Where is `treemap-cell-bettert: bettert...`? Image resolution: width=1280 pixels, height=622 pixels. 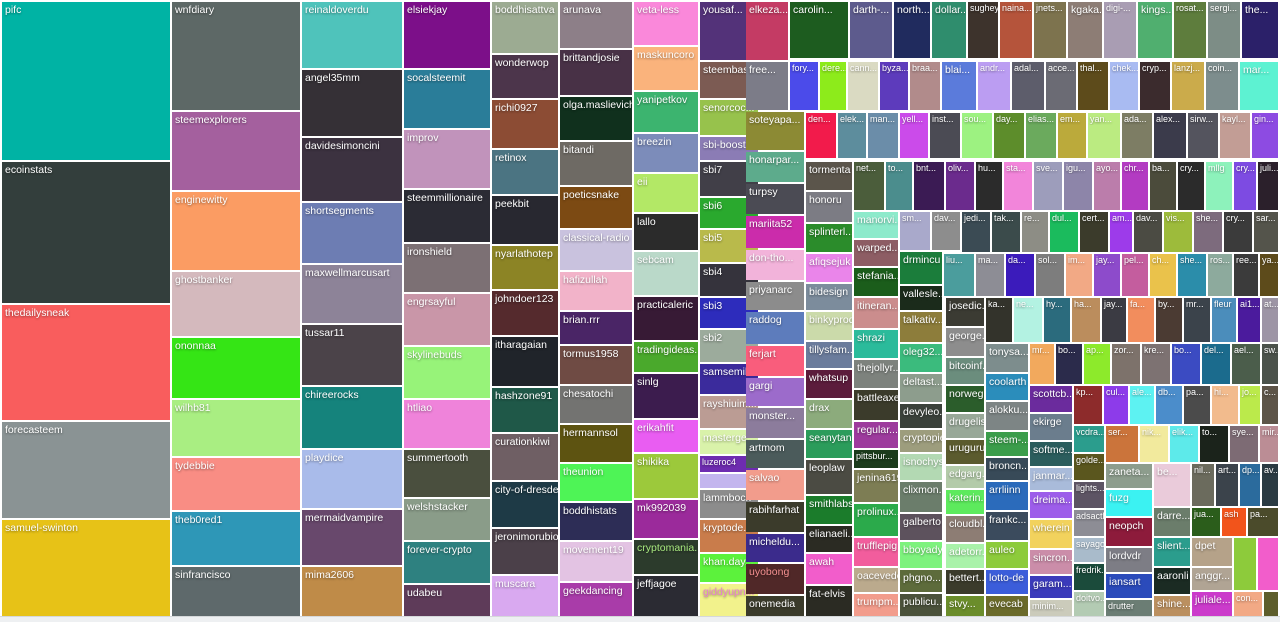 treemap-cell-bettert: bettert... is located at coordinates (965, 582).